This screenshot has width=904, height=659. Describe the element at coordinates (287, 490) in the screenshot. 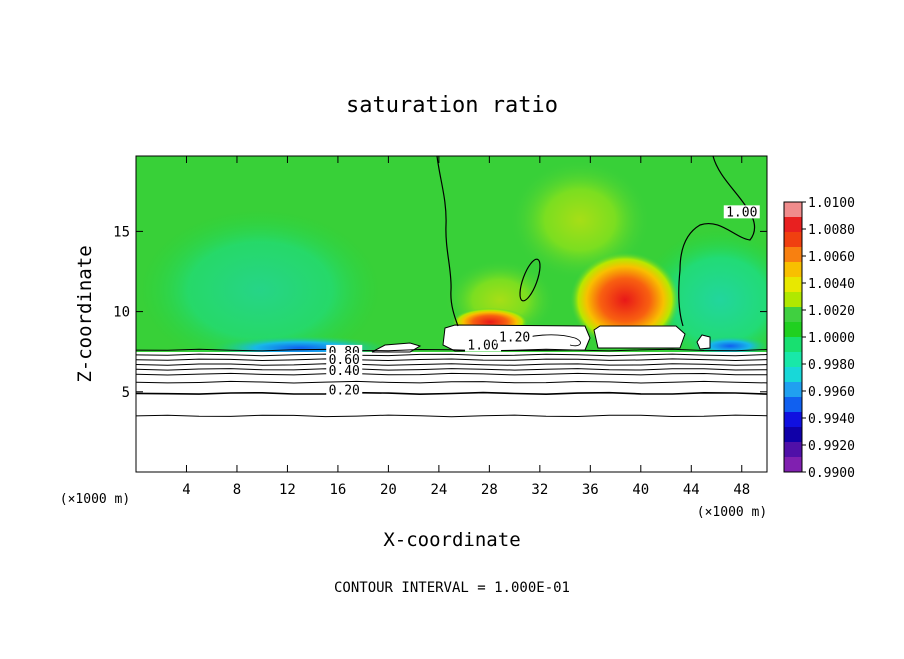

I see `x-tick-label: 12` at that location.